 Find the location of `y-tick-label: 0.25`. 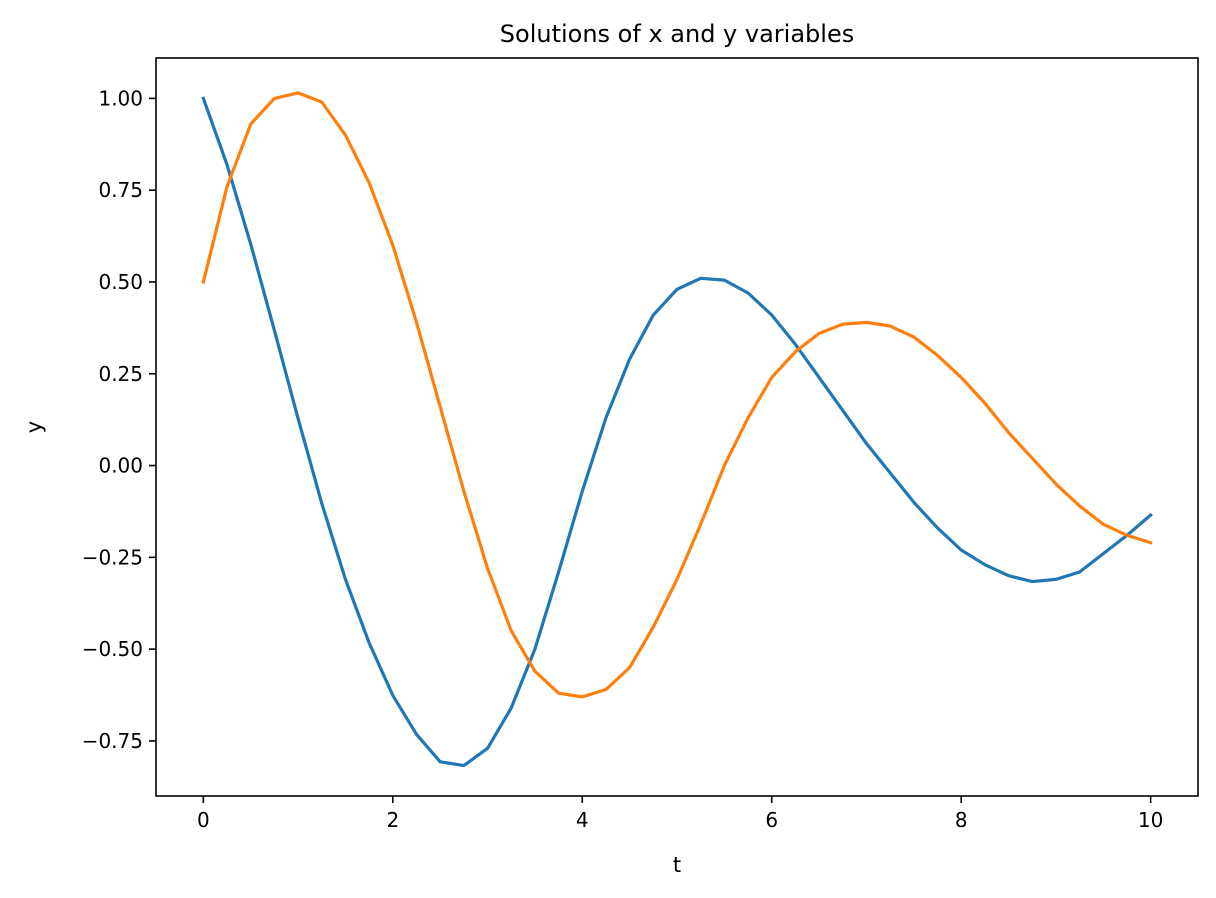

y-tick-label: 0.25 is located at coordinates (120, 374).